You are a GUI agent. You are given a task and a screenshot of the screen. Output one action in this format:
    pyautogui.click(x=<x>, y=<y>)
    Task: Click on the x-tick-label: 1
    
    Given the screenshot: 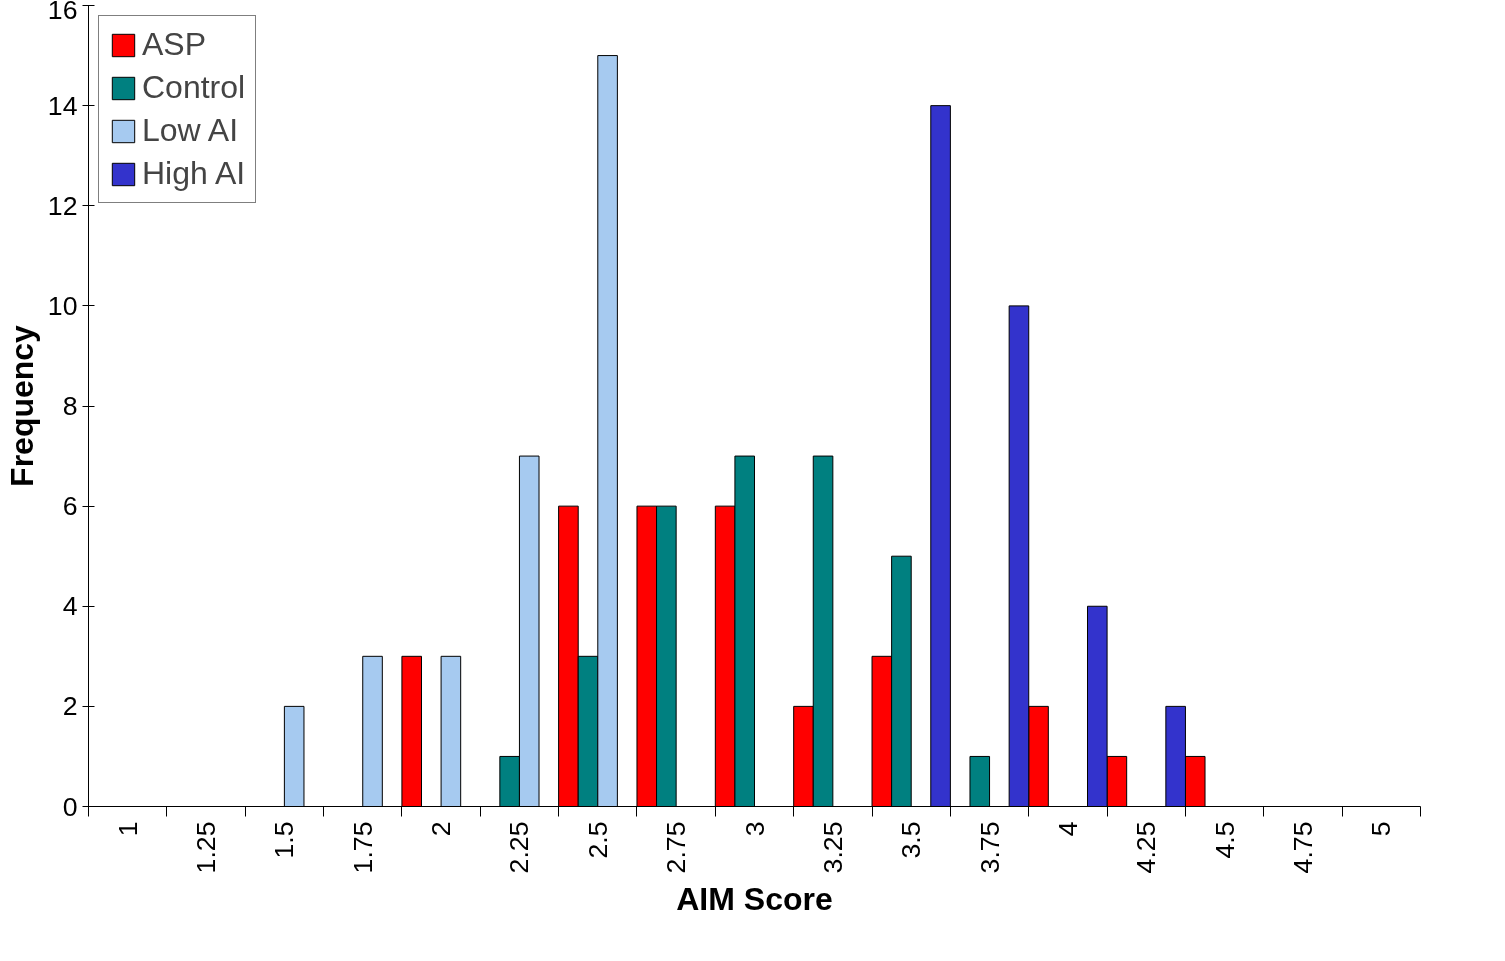 What is the action you would take?
    pyautogui.click(x=127, y=829)
    